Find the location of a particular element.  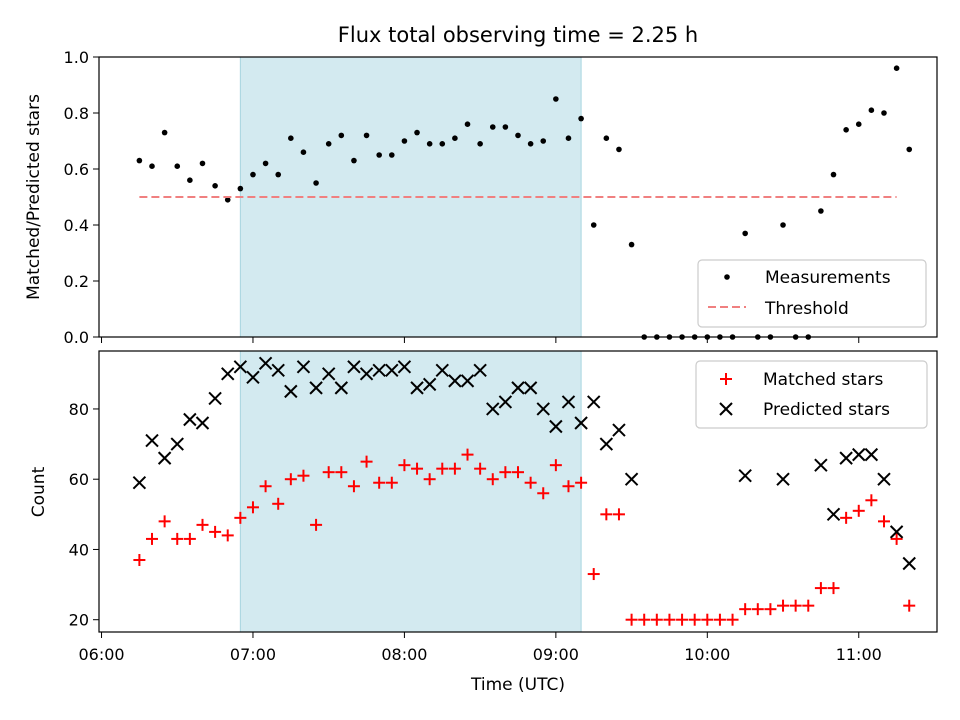

x-axis-label: Time (UTC) is located at coordinates (517, 685).